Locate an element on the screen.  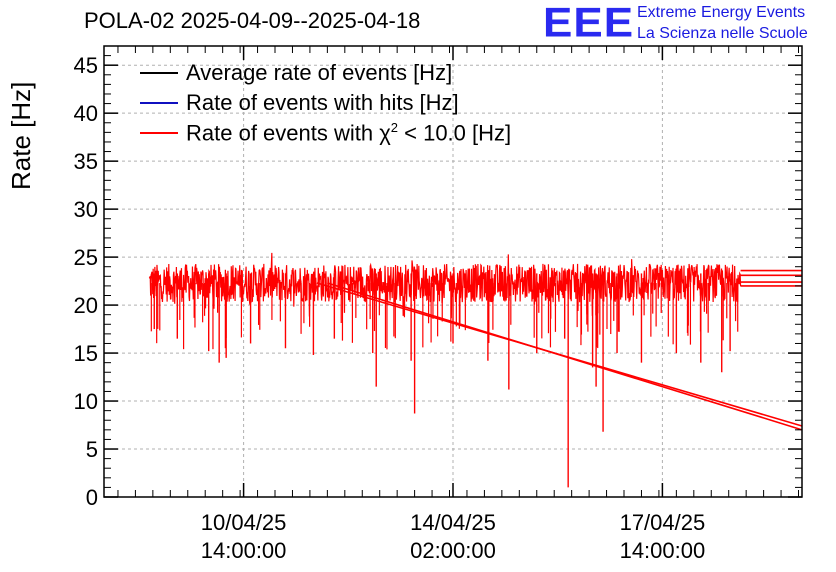
legend-item-hits: Rate of events with hits [Hz] is located at coordinates (325, 103).